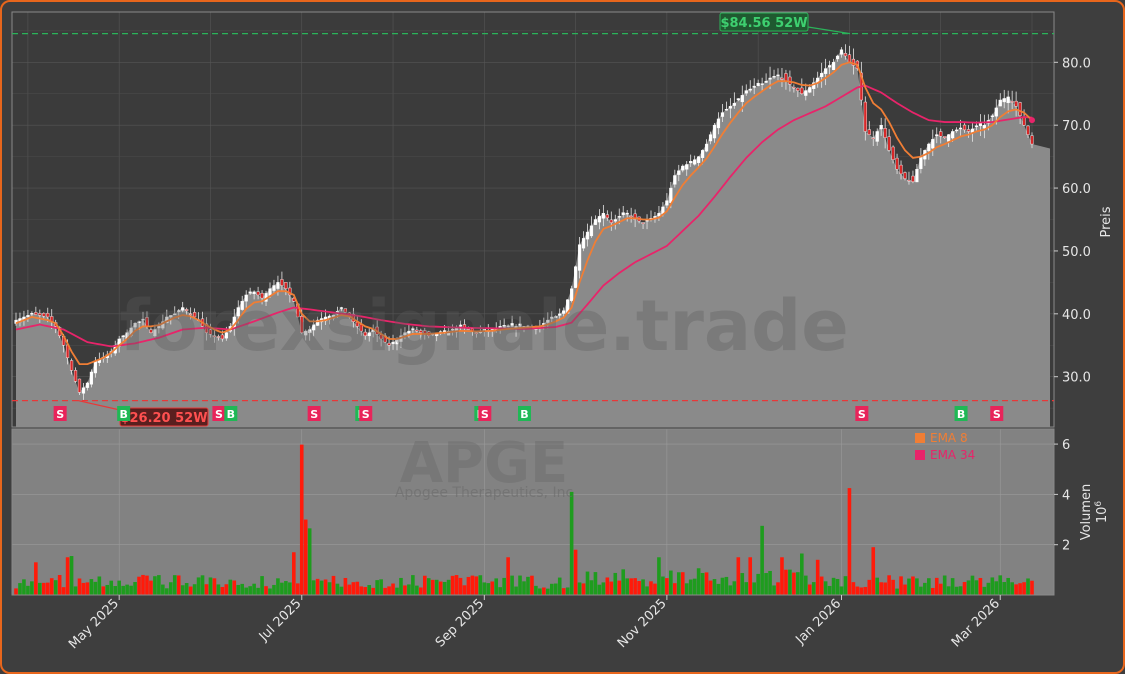 The width and height of the screenshot is (1125, 674). I want to click on x-tick-label: Jan 2026, so click(819, 622).